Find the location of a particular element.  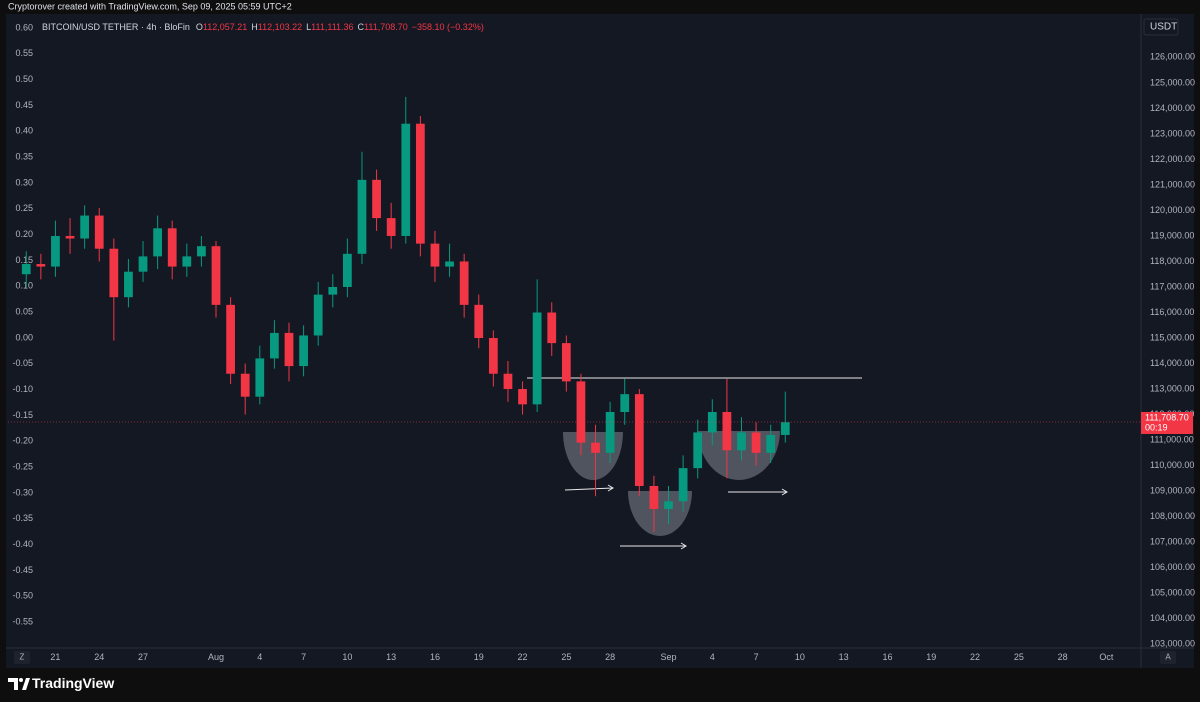

y2-tick-label: -0.40 is located at coordinates (22, 544).